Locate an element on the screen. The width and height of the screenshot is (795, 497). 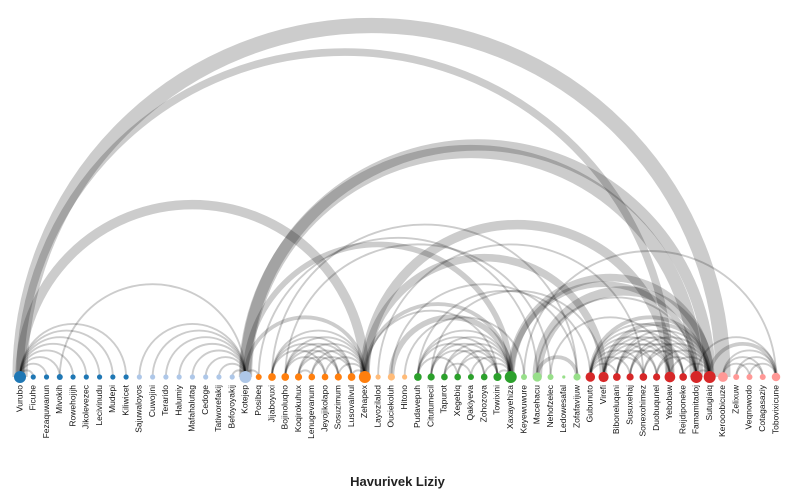
node-label: Jikolevezec is located at coordinates (86, 406).